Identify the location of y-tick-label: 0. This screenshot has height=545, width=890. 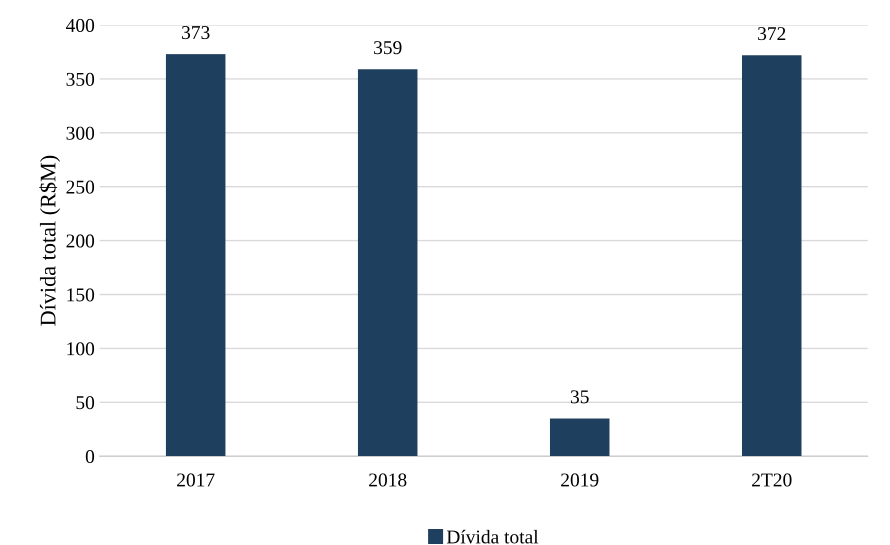
(90, 457).